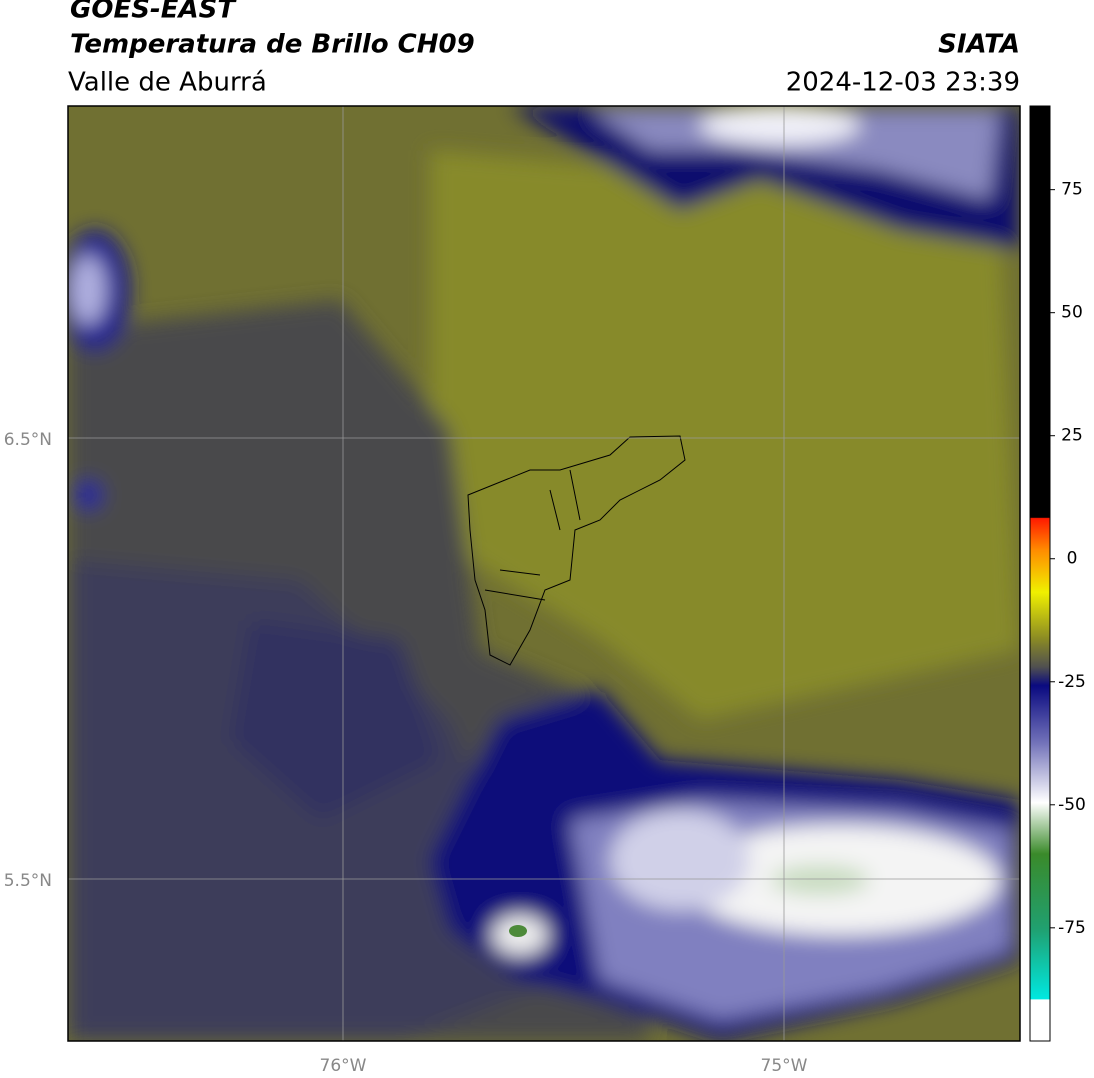 This screenshot has height=1078, width=1094. What do you see at coordinates (28, 881) in the screenshot?
I see `lat-label: 5.5°N` at bounding box center [28, 881].